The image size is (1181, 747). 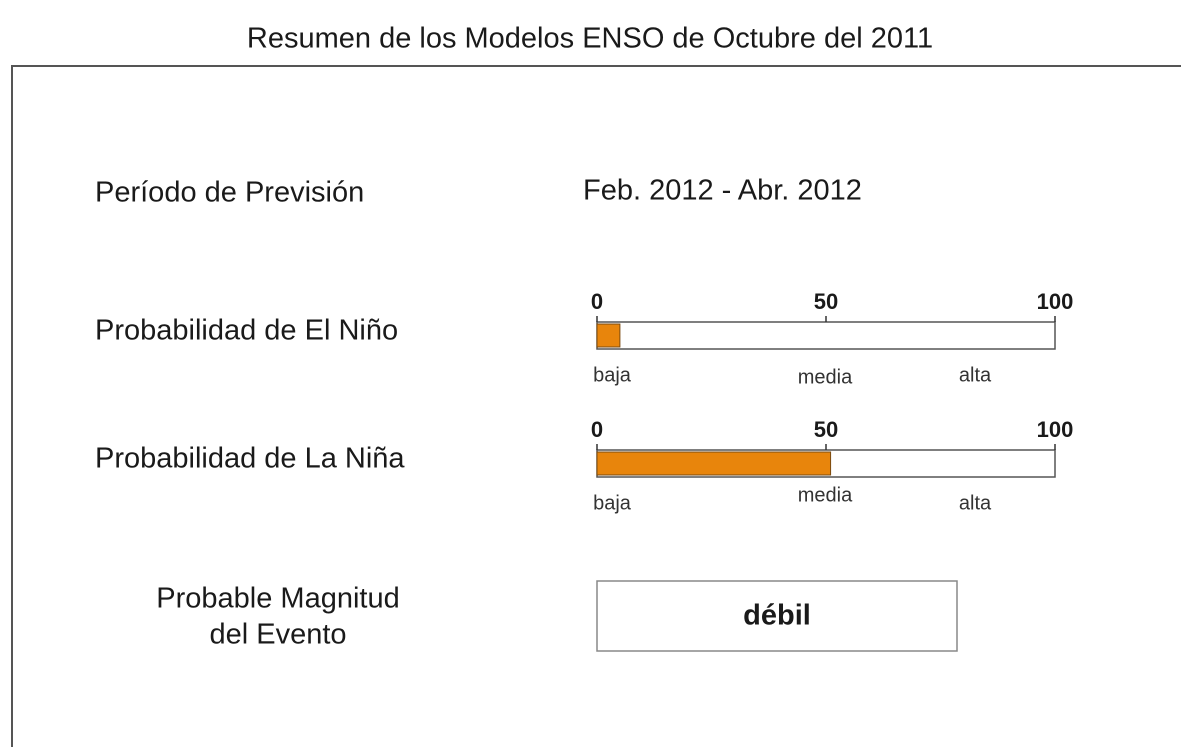 What do you see at coordinates (229, 193) in the screenshot?
I see `period-label: Período de Previsión` at bounding box center [229, 193].